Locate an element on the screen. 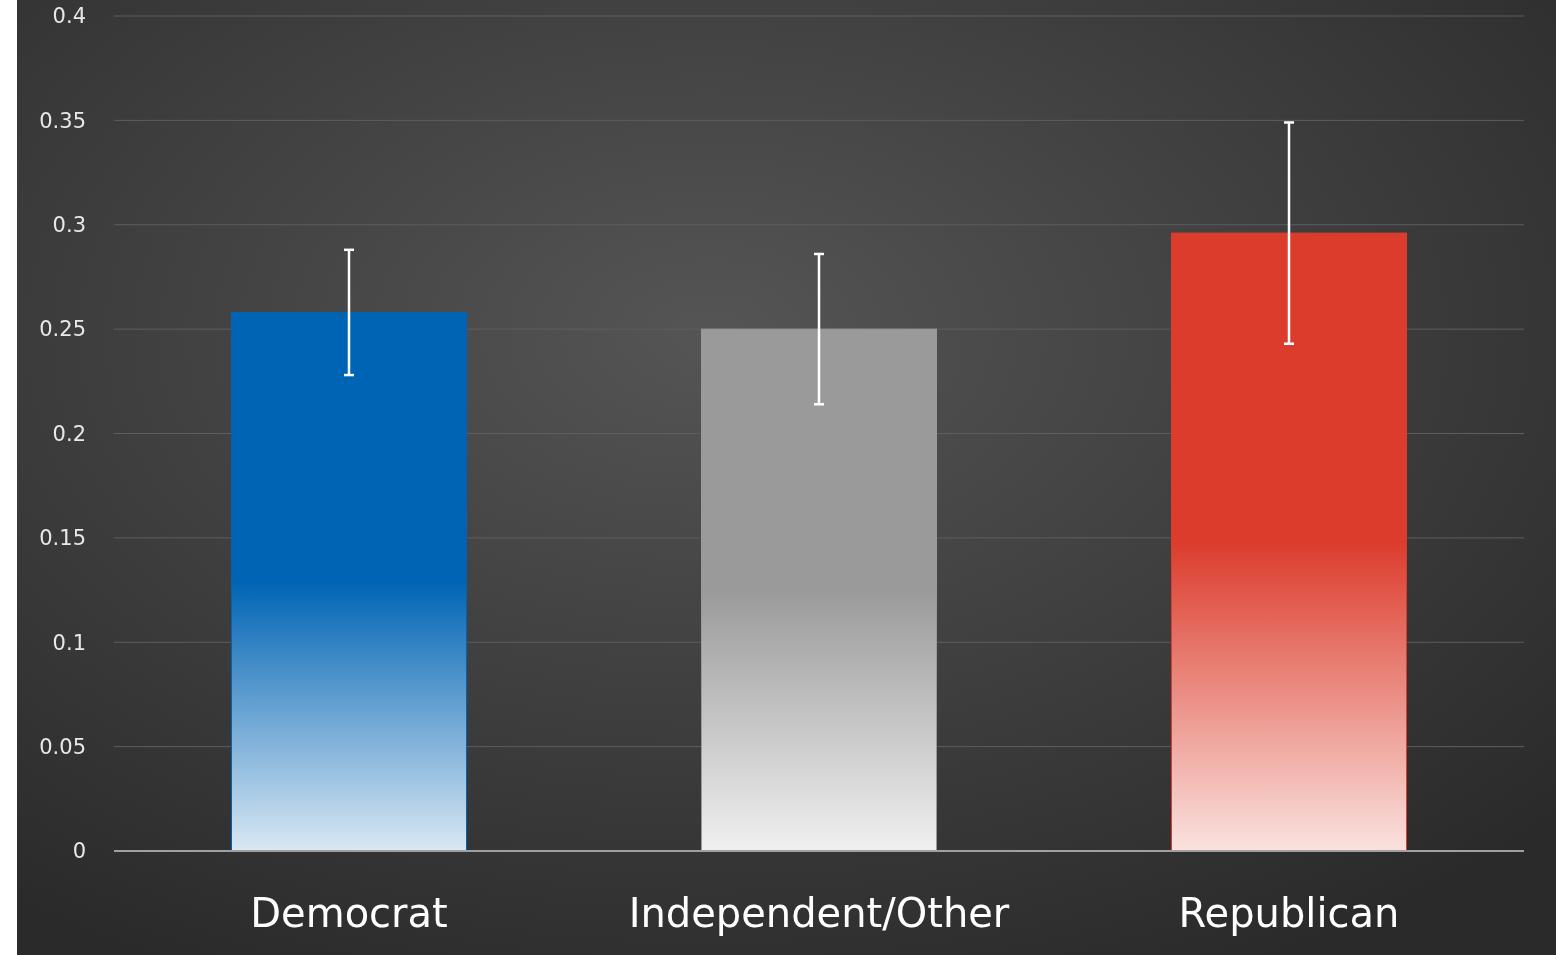  y-tick-label: 0.25 is located at coordinates (62, 329).